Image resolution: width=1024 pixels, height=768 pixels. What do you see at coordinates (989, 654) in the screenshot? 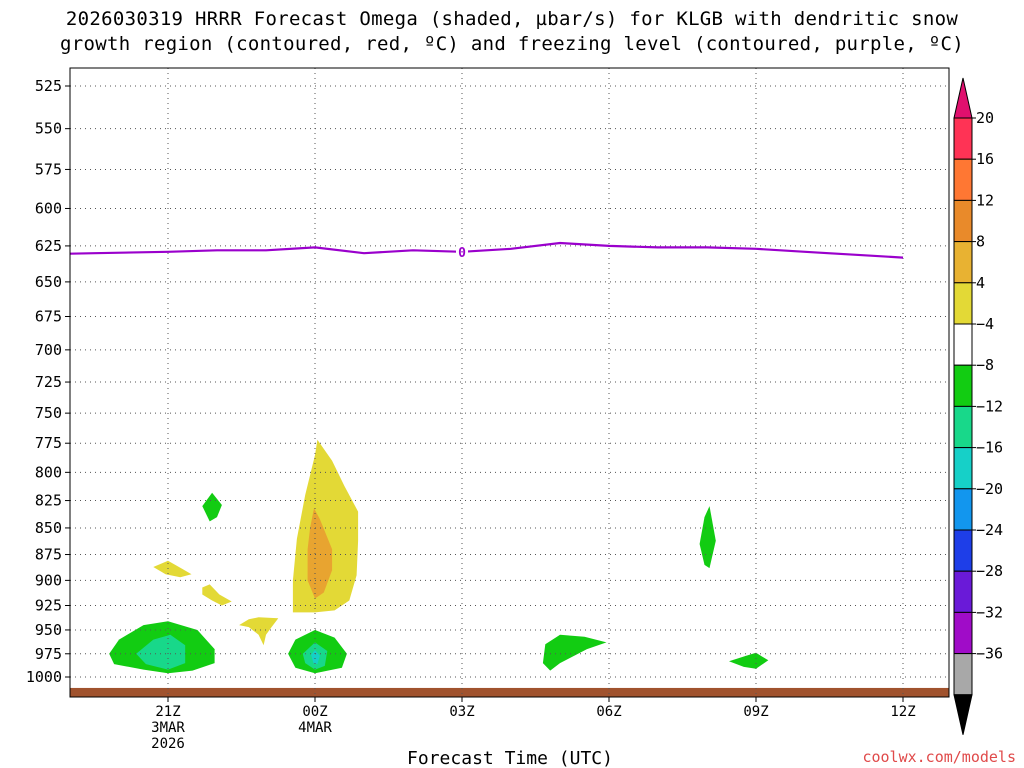
I see `colorbar-label-13: −36` at bounding box center [989, 654].